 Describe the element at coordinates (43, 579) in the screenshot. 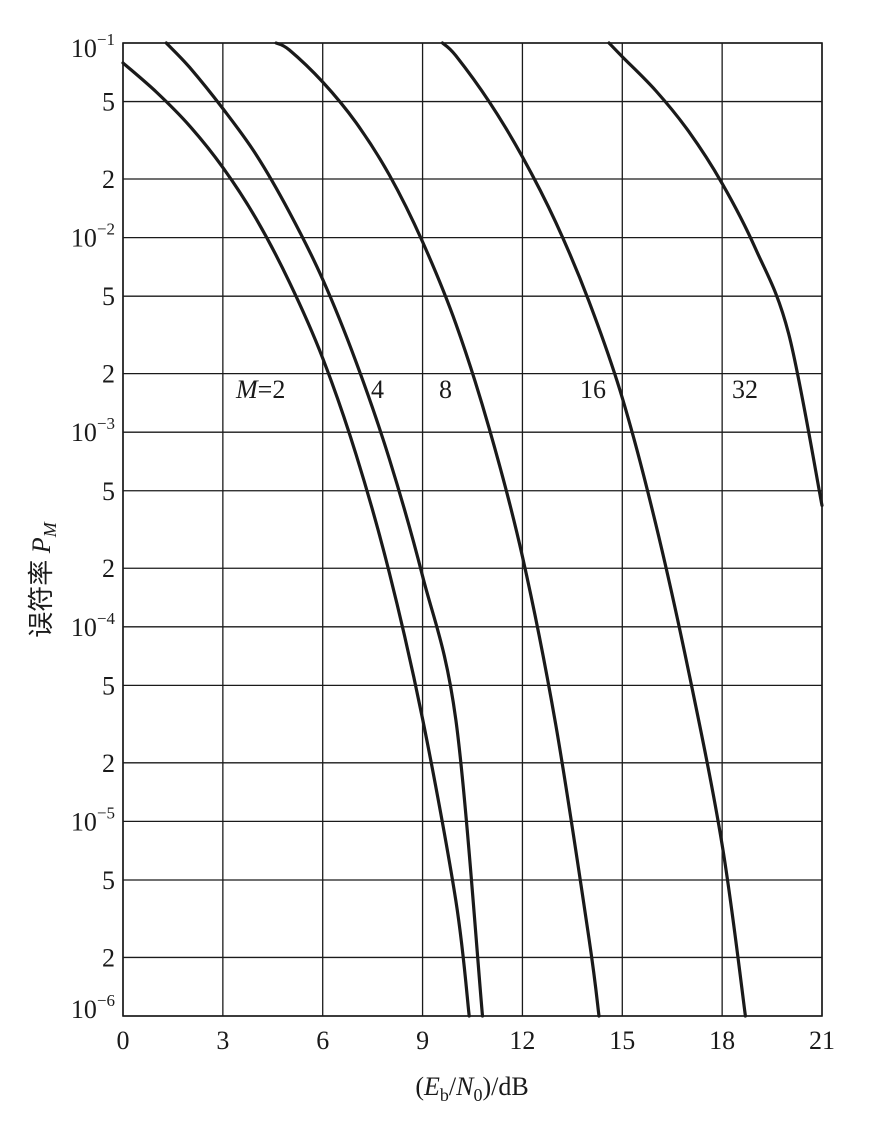

I see `y-axis-label: 误符率 PM` at that location.